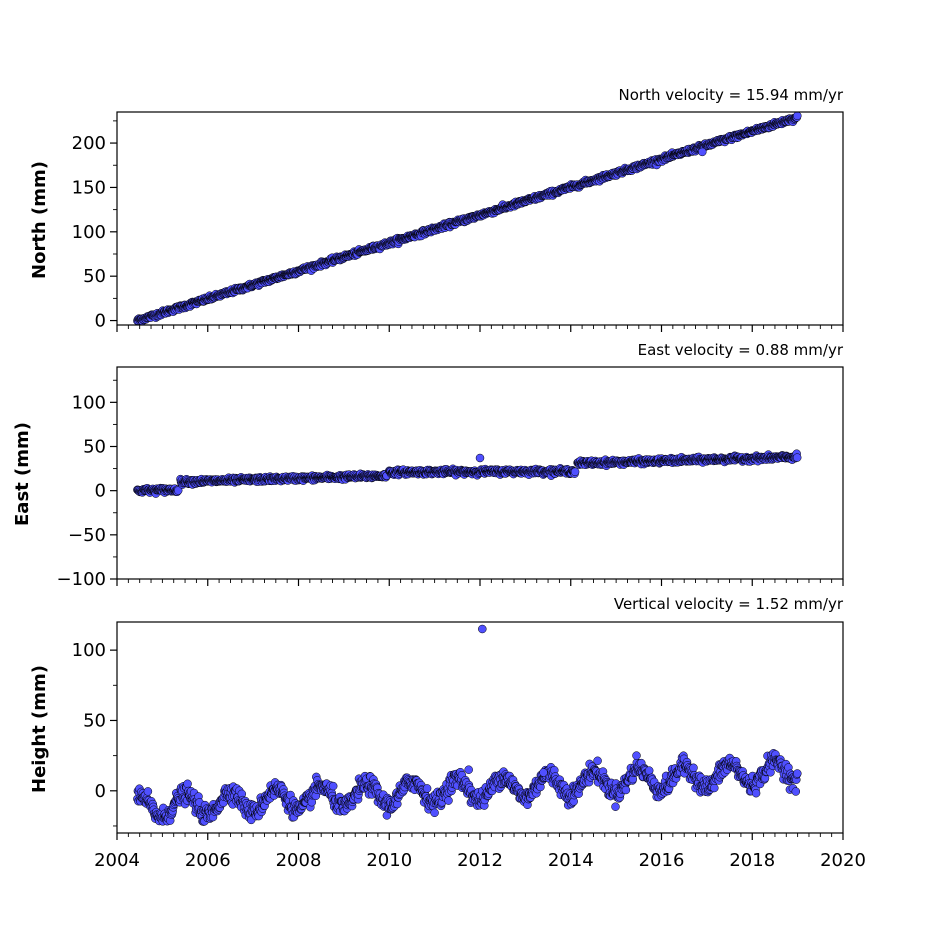  Describe the element at coordinates (22, 474) in the screenshot. I see `y-axis-label: East (mm)` at that location.